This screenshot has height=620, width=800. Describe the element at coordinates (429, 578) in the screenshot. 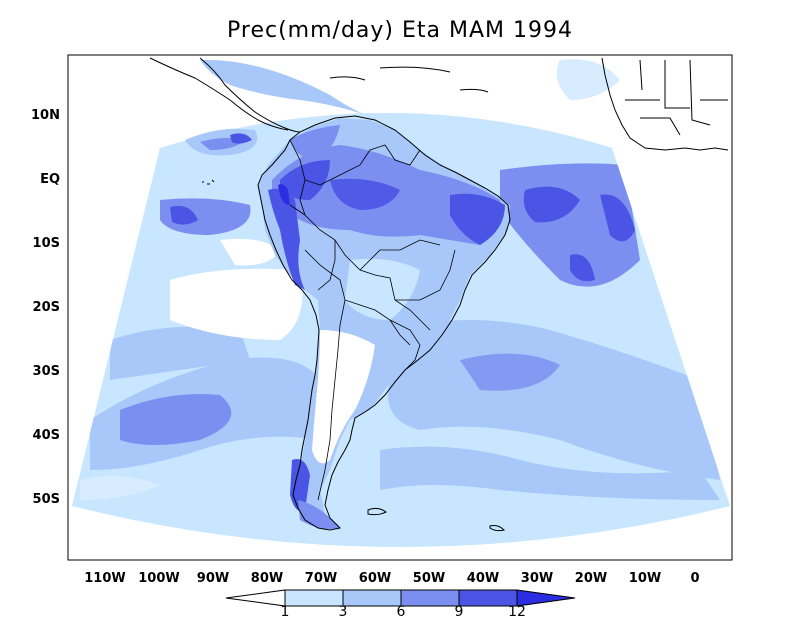

I see `lon-label: 50W` at that location.